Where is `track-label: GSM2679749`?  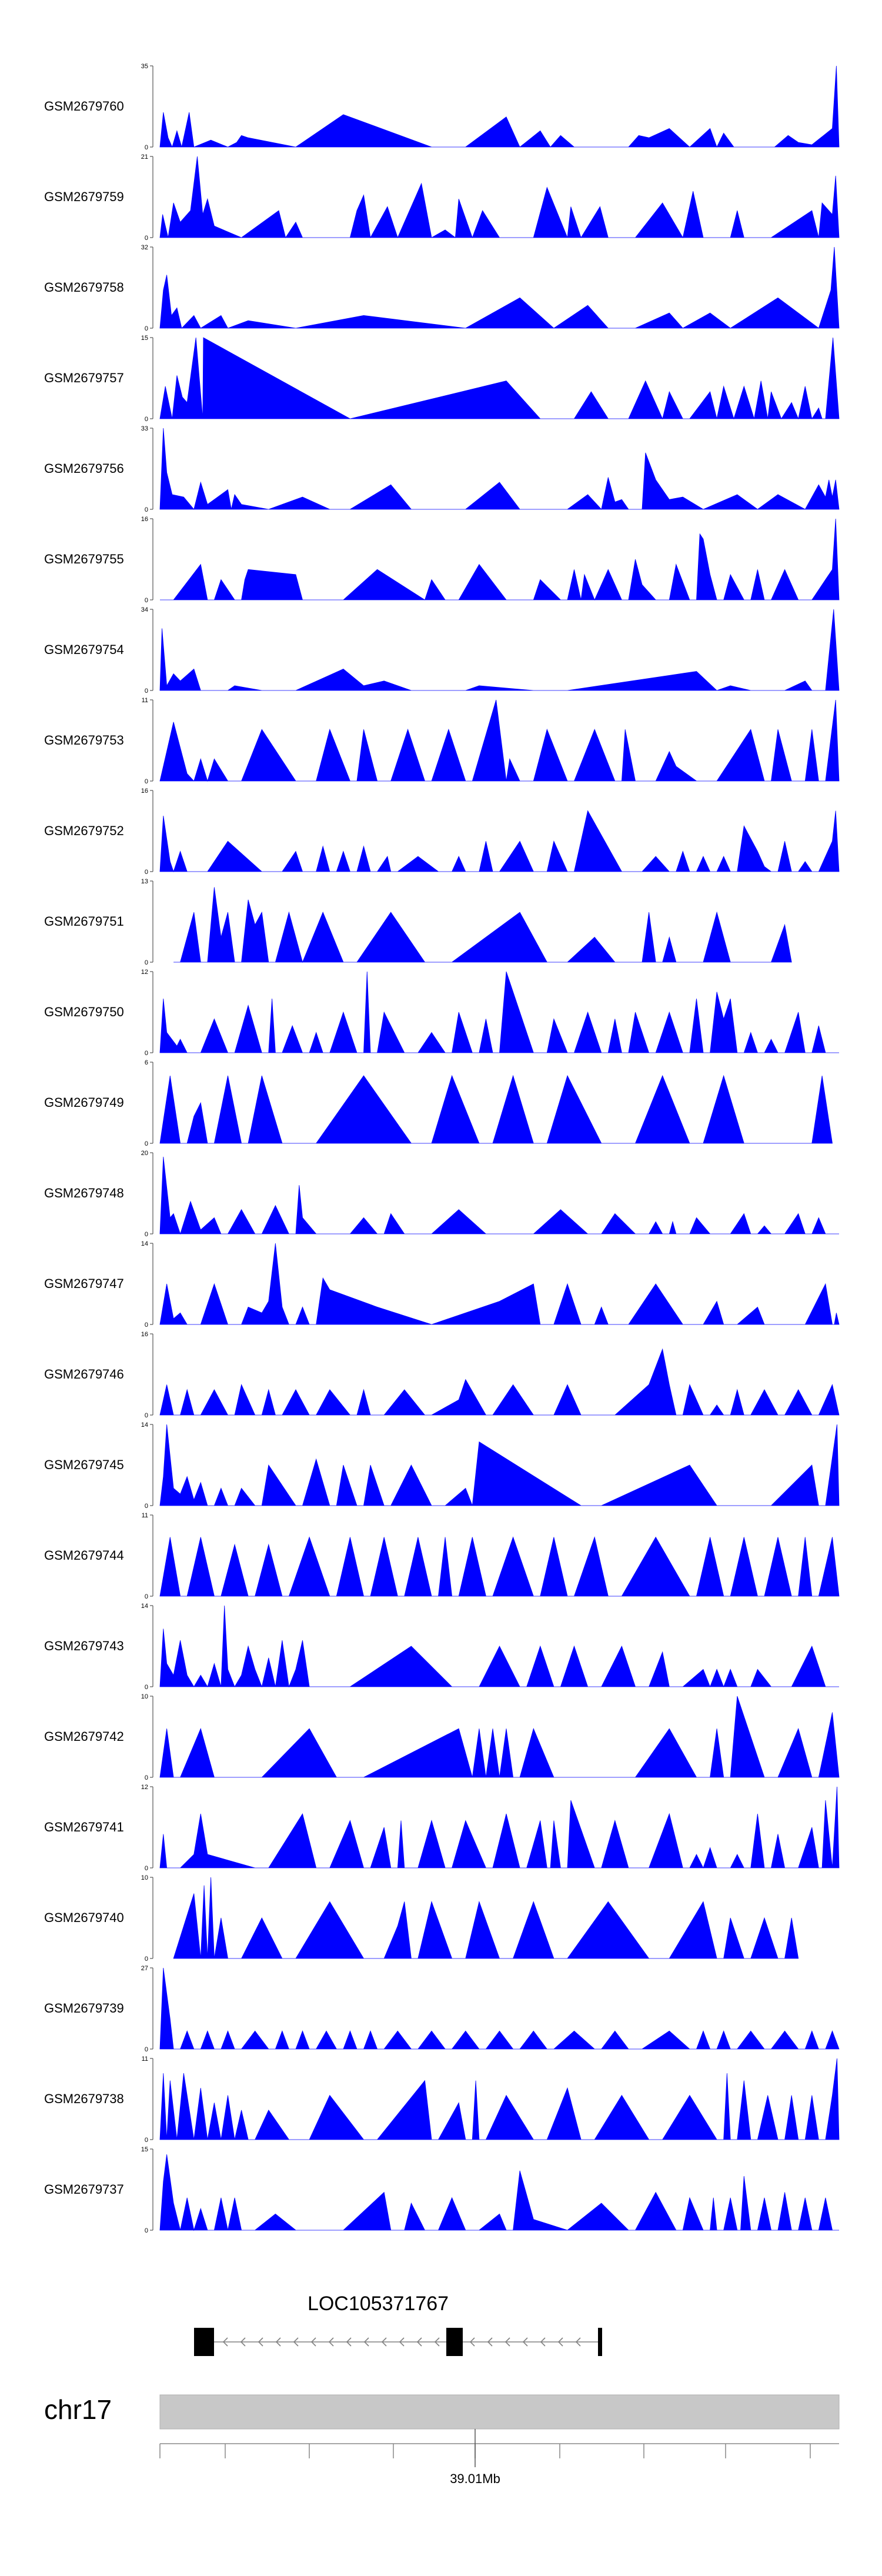 track-label: GSM2679749 is located at coordinates (84, 1102).